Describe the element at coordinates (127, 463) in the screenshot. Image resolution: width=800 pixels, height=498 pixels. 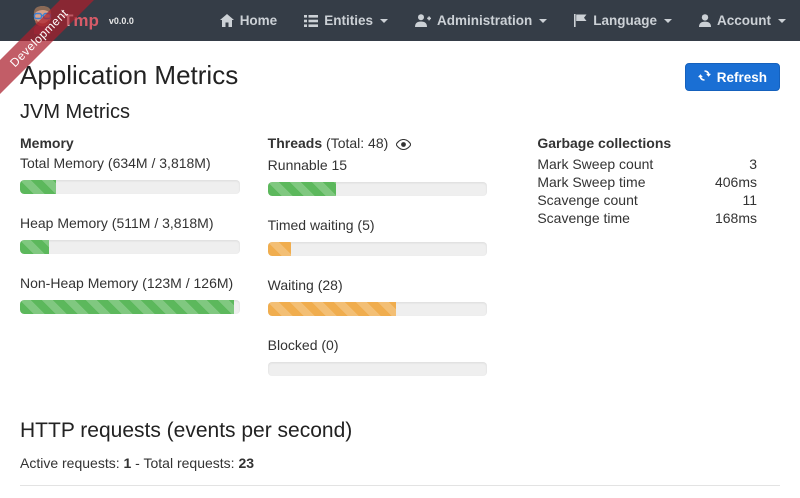
I see `active-requests-value: 1` at that location.